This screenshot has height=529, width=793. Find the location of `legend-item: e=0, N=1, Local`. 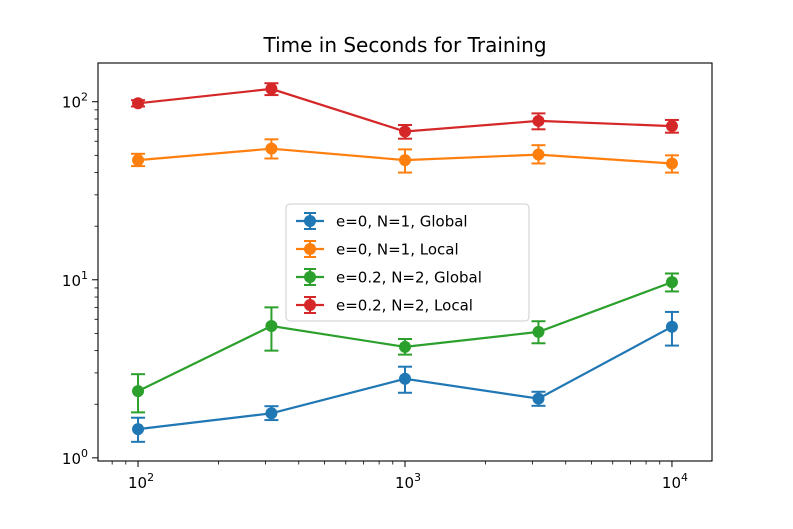

legend-item: e=0, N=1, Local is located at coordinates (377, 249).